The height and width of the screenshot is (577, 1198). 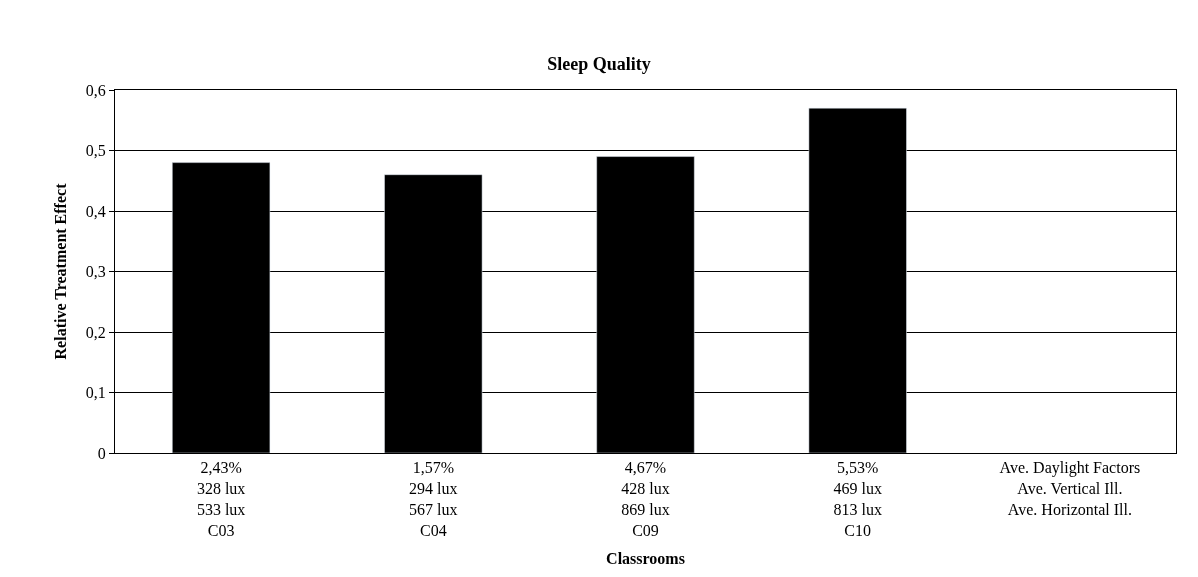 I want to click on y-tick-label: 0, so click(x=101, y=453).